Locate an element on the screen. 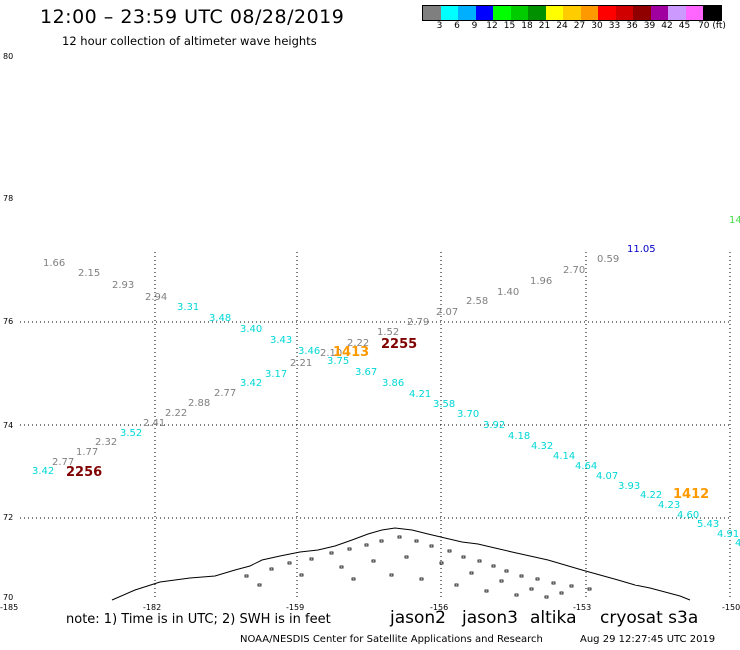 The height and width of the screenshot is (650, 740). lat-label: 76 is located at coordinates (8, 321).